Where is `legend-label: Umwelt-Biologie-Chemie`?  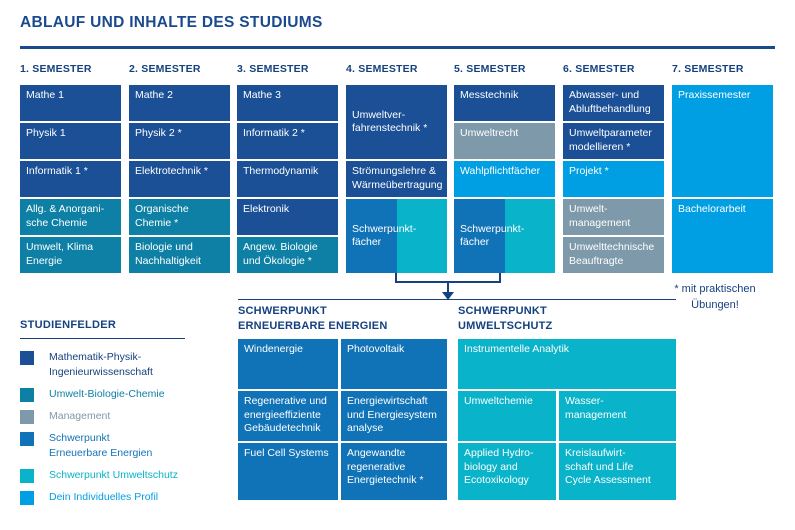
legend-label: Umwelt-Biologie-Chemie is located at coordinates (107, 394).